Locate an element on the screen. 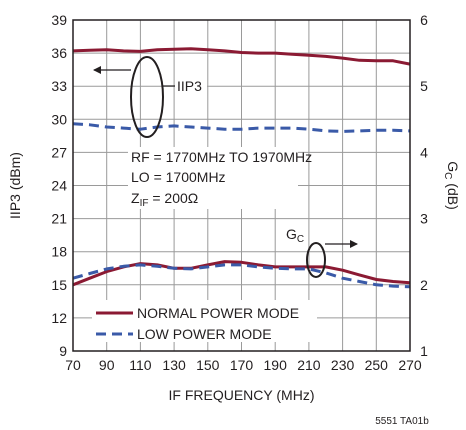  left-tick-label-0: 9 is located at coordinates (63, 351).